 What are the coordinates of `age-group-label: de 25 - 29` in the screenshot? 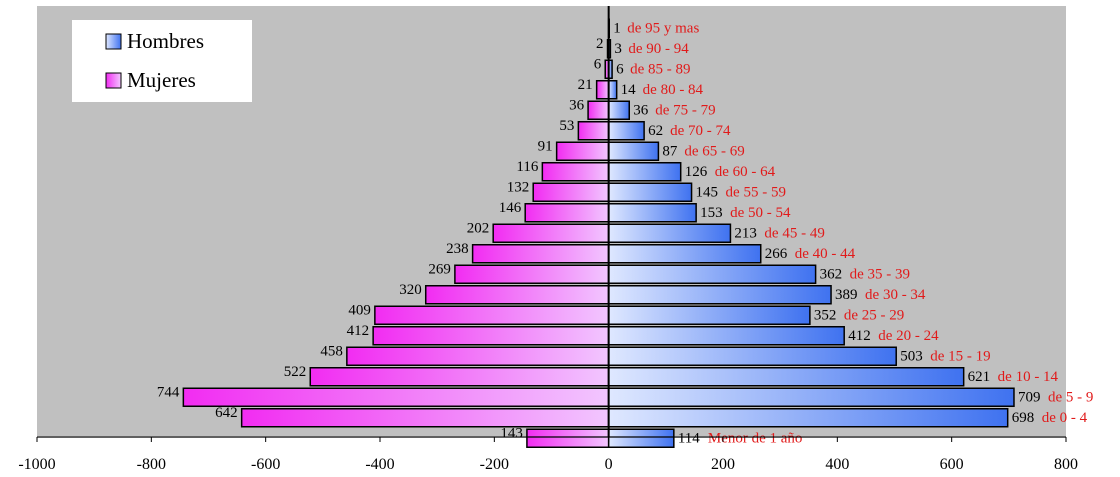 It's located at (874, 315).